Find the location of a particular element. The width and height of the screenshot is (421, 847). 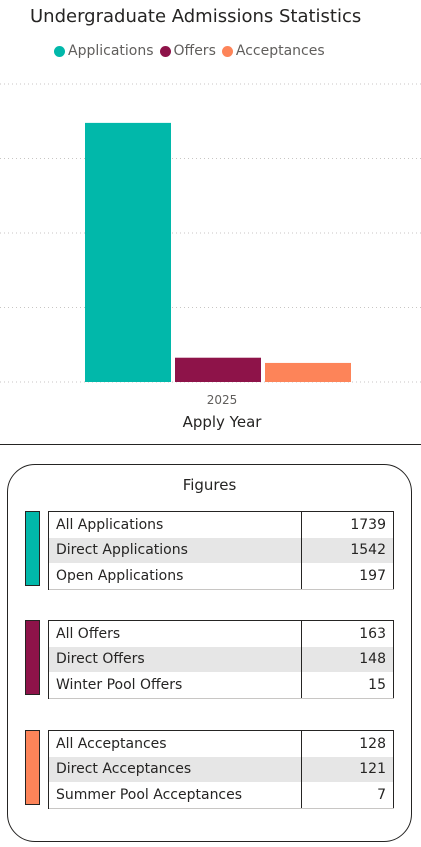

chart-title: Undergraduate Admissions Statistics is located at coordinates (196, 16).